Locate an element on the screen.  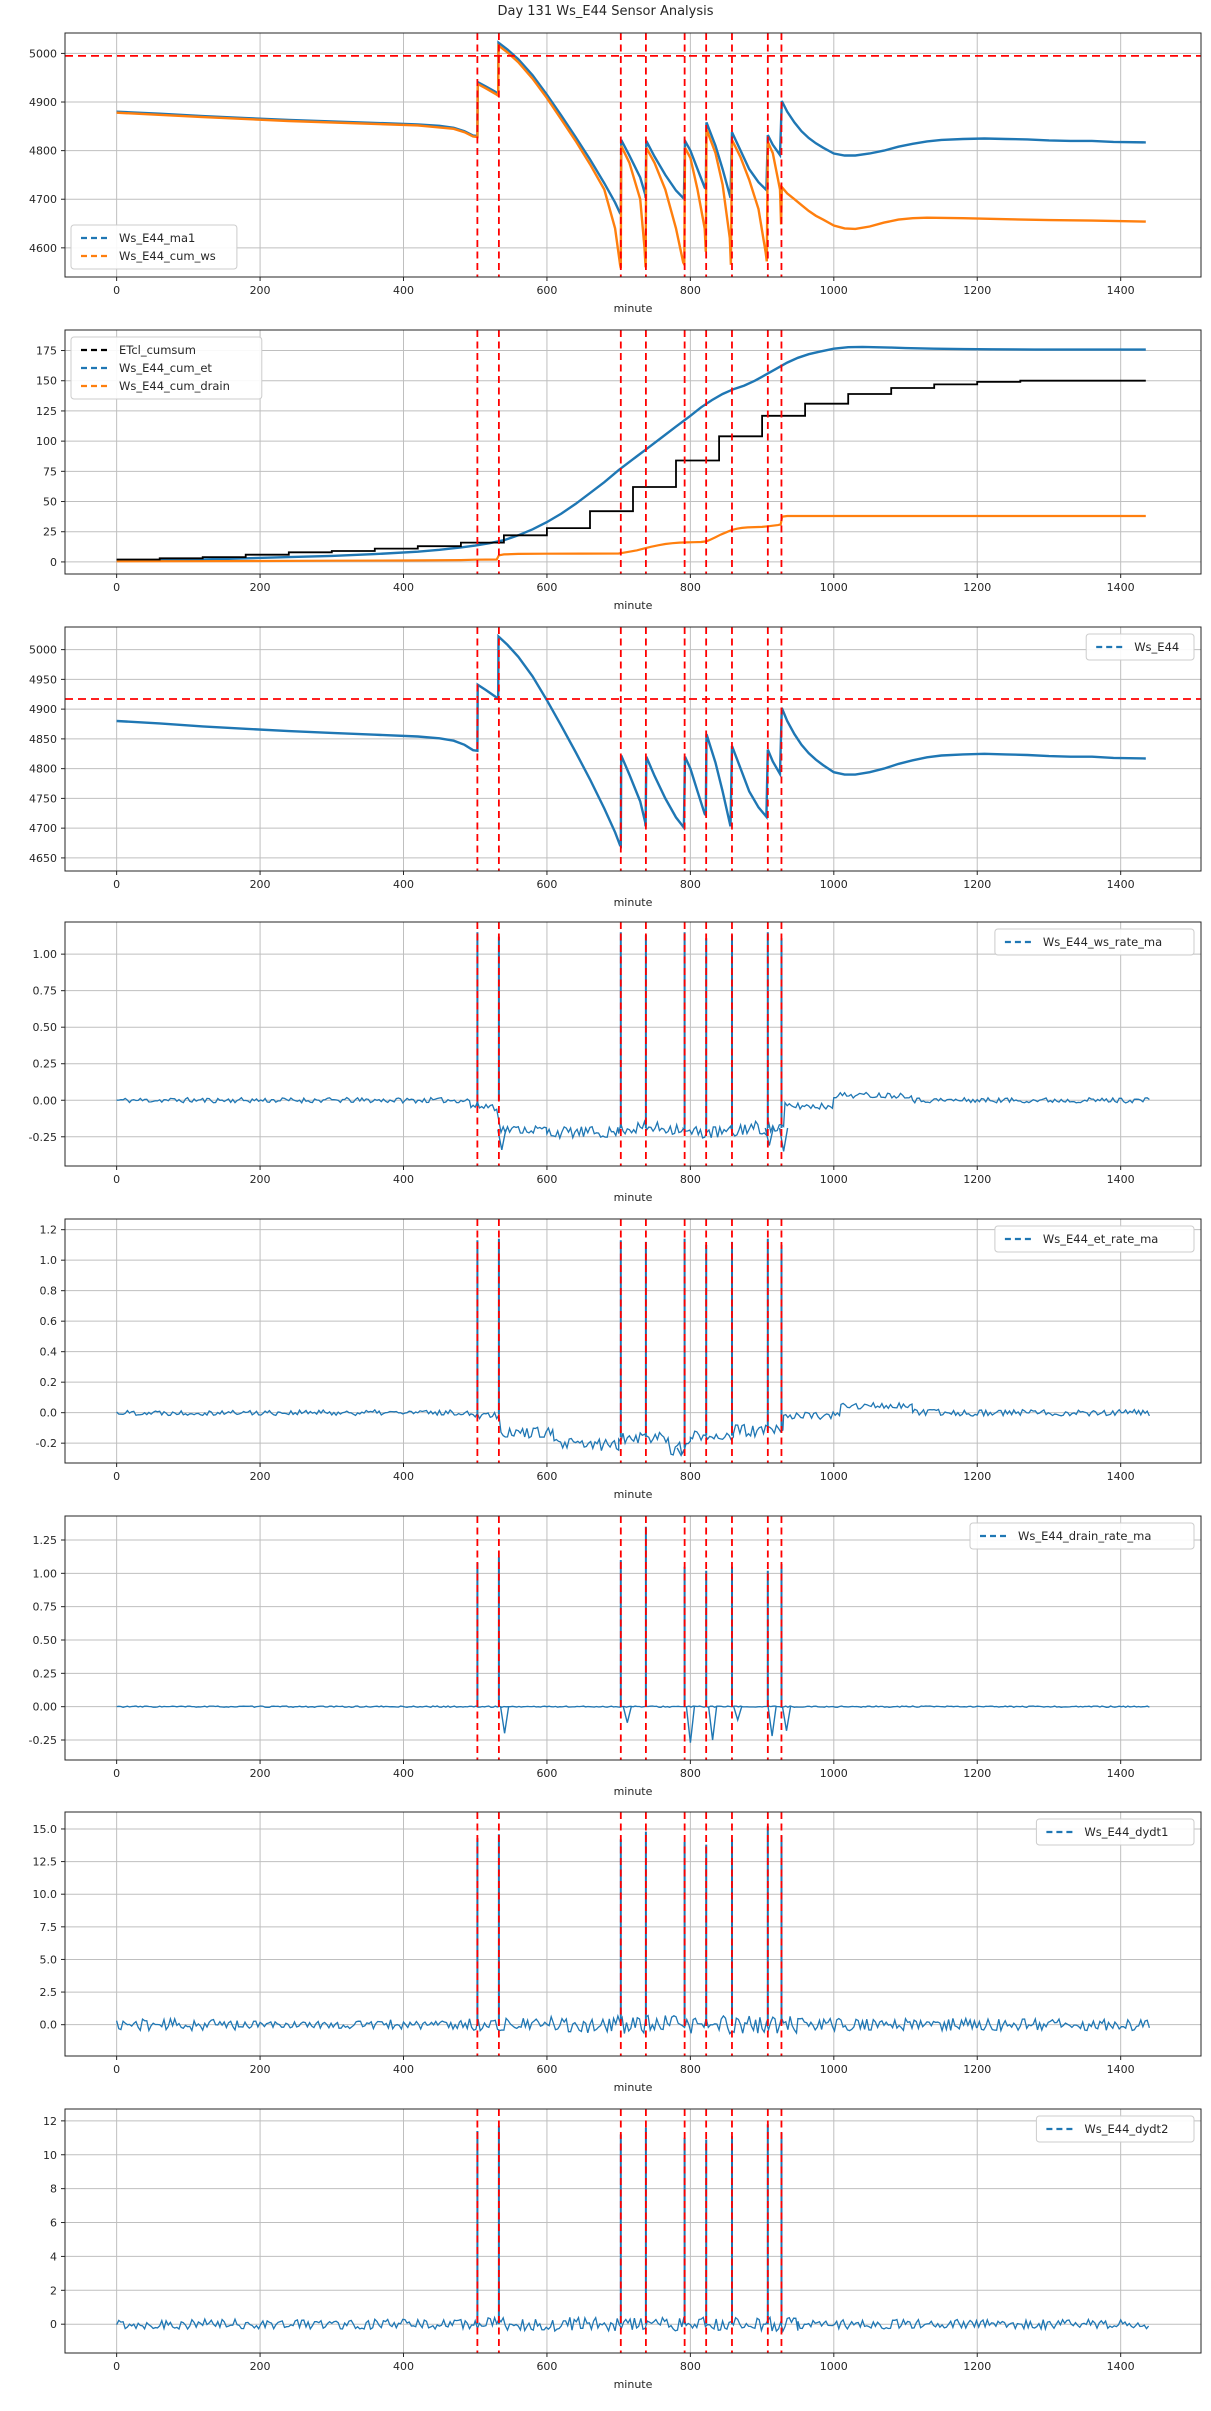
Ws_E44_dydt1-line is located at coordinates (633, 2024).